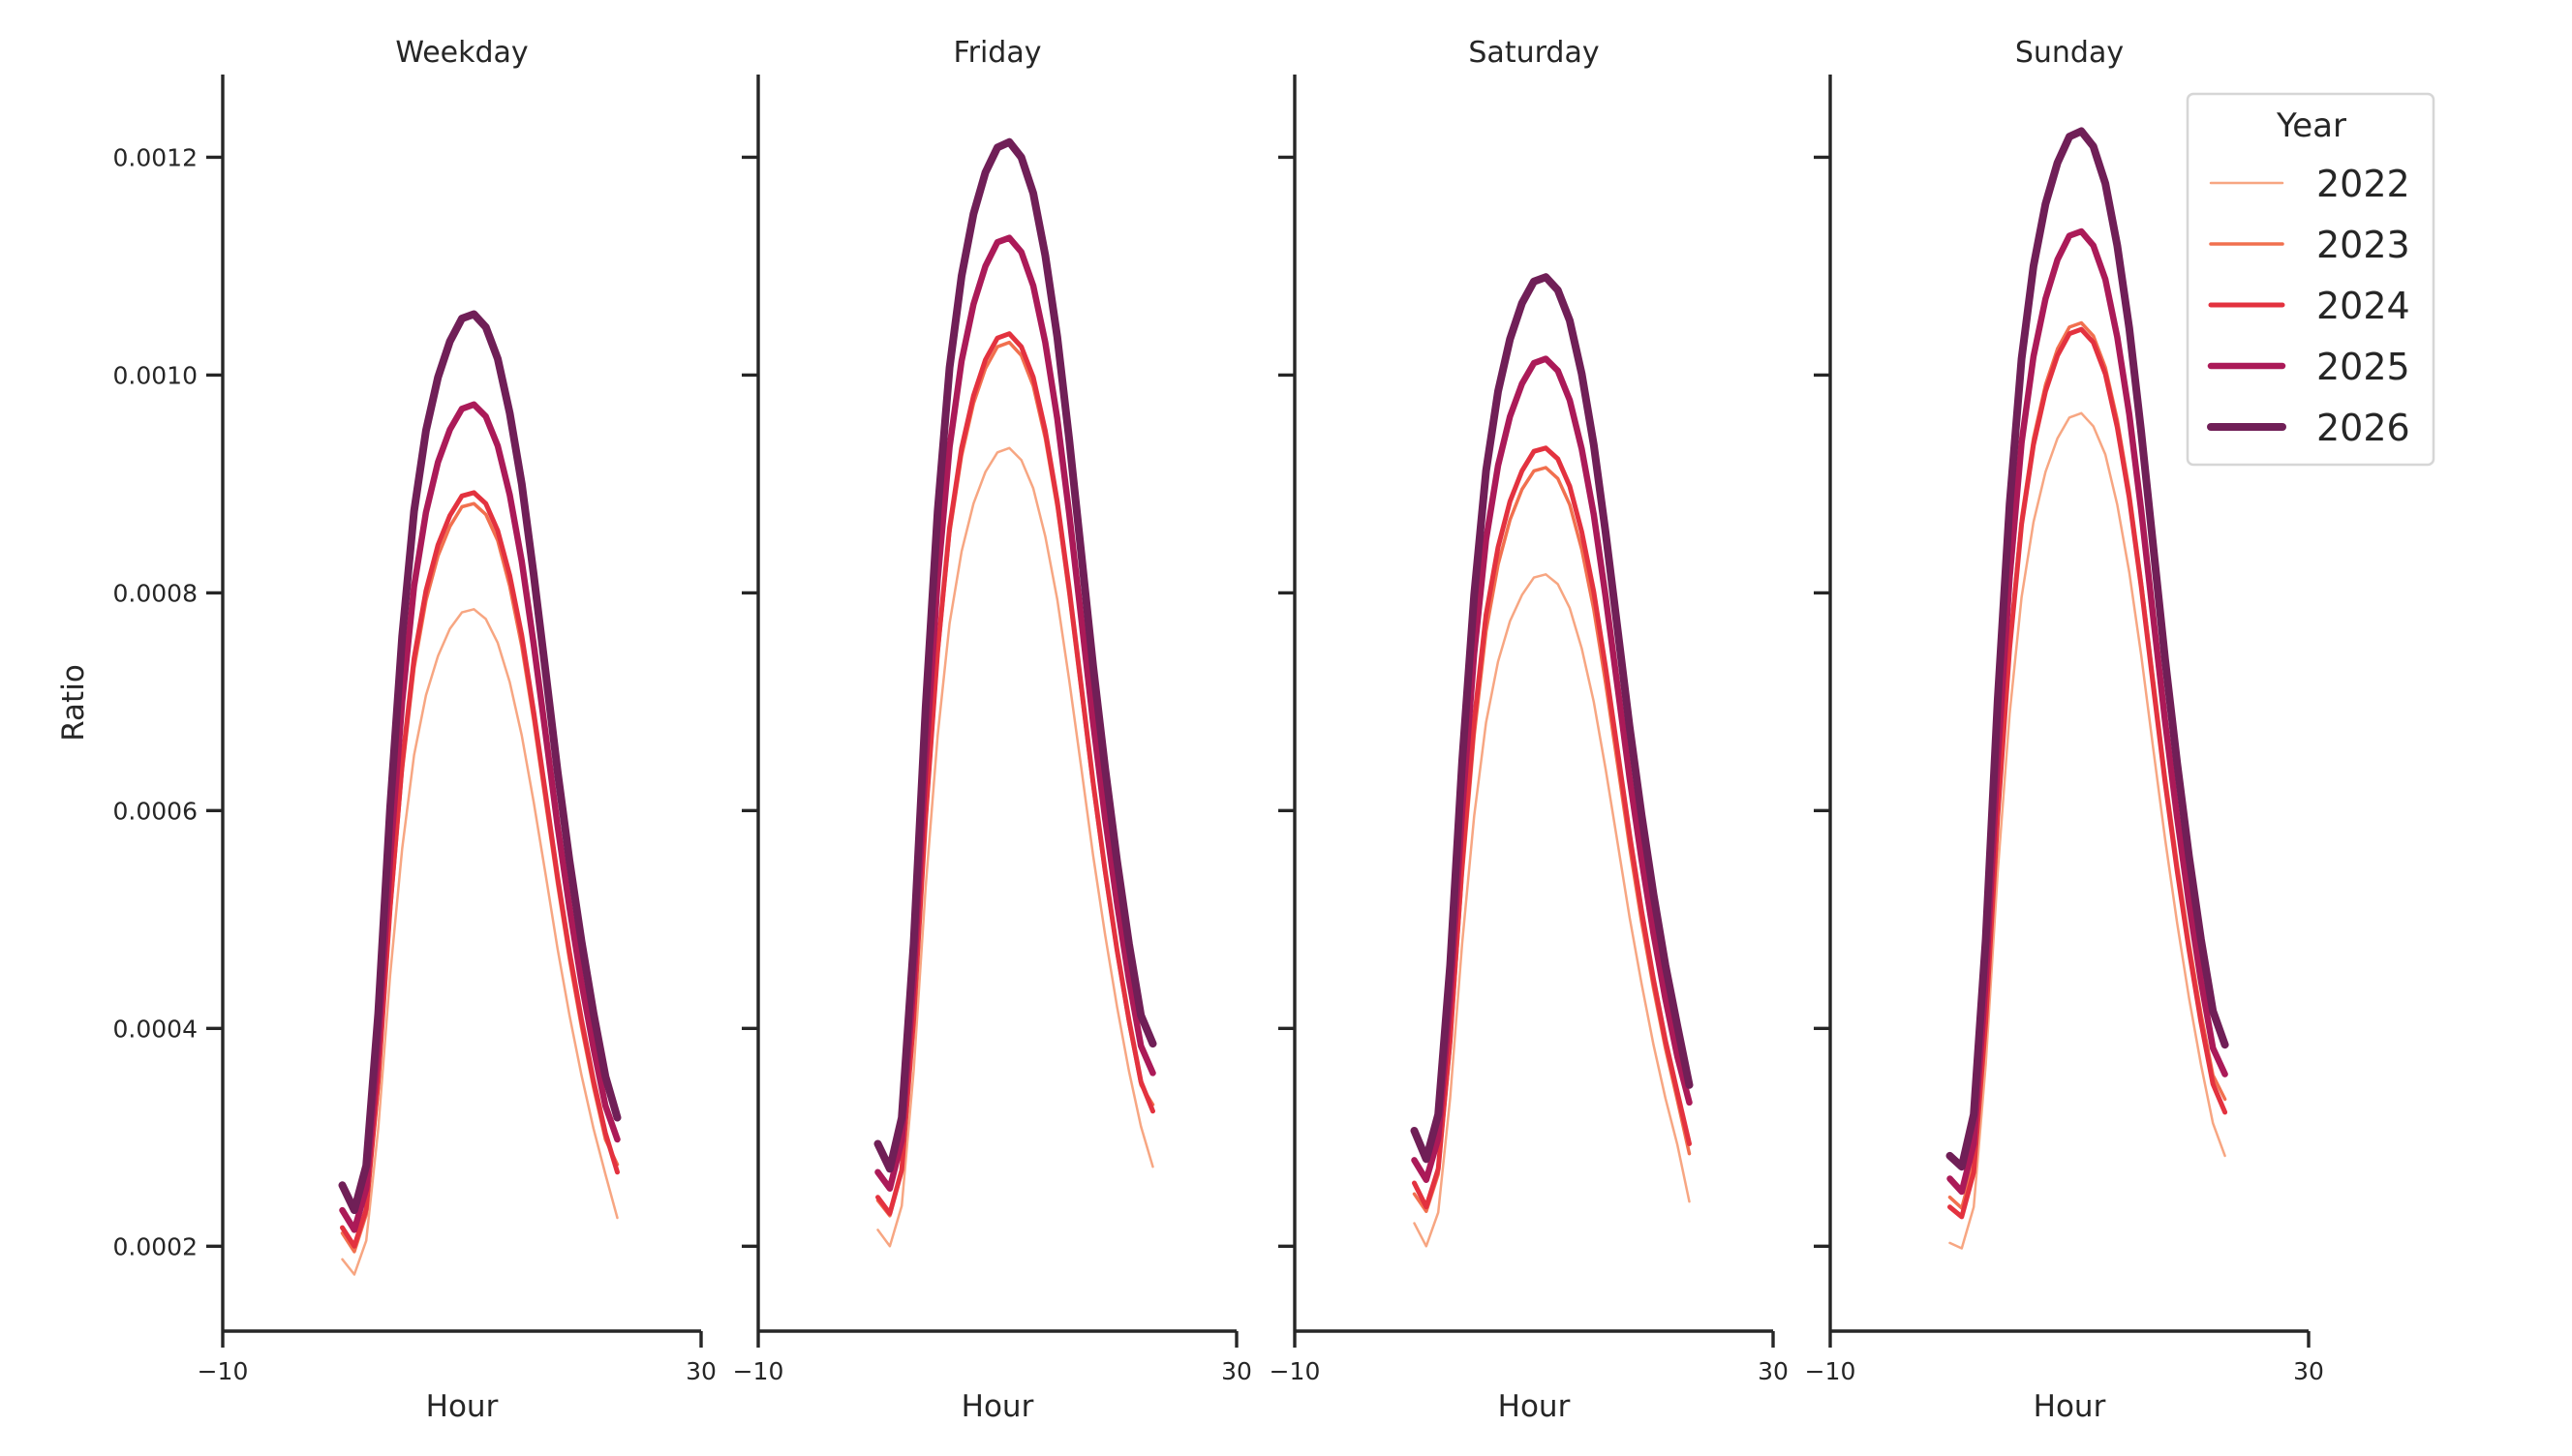  I want to click on legend: Year 2022 2023 2024 2025 2026, so click(2310, 279).